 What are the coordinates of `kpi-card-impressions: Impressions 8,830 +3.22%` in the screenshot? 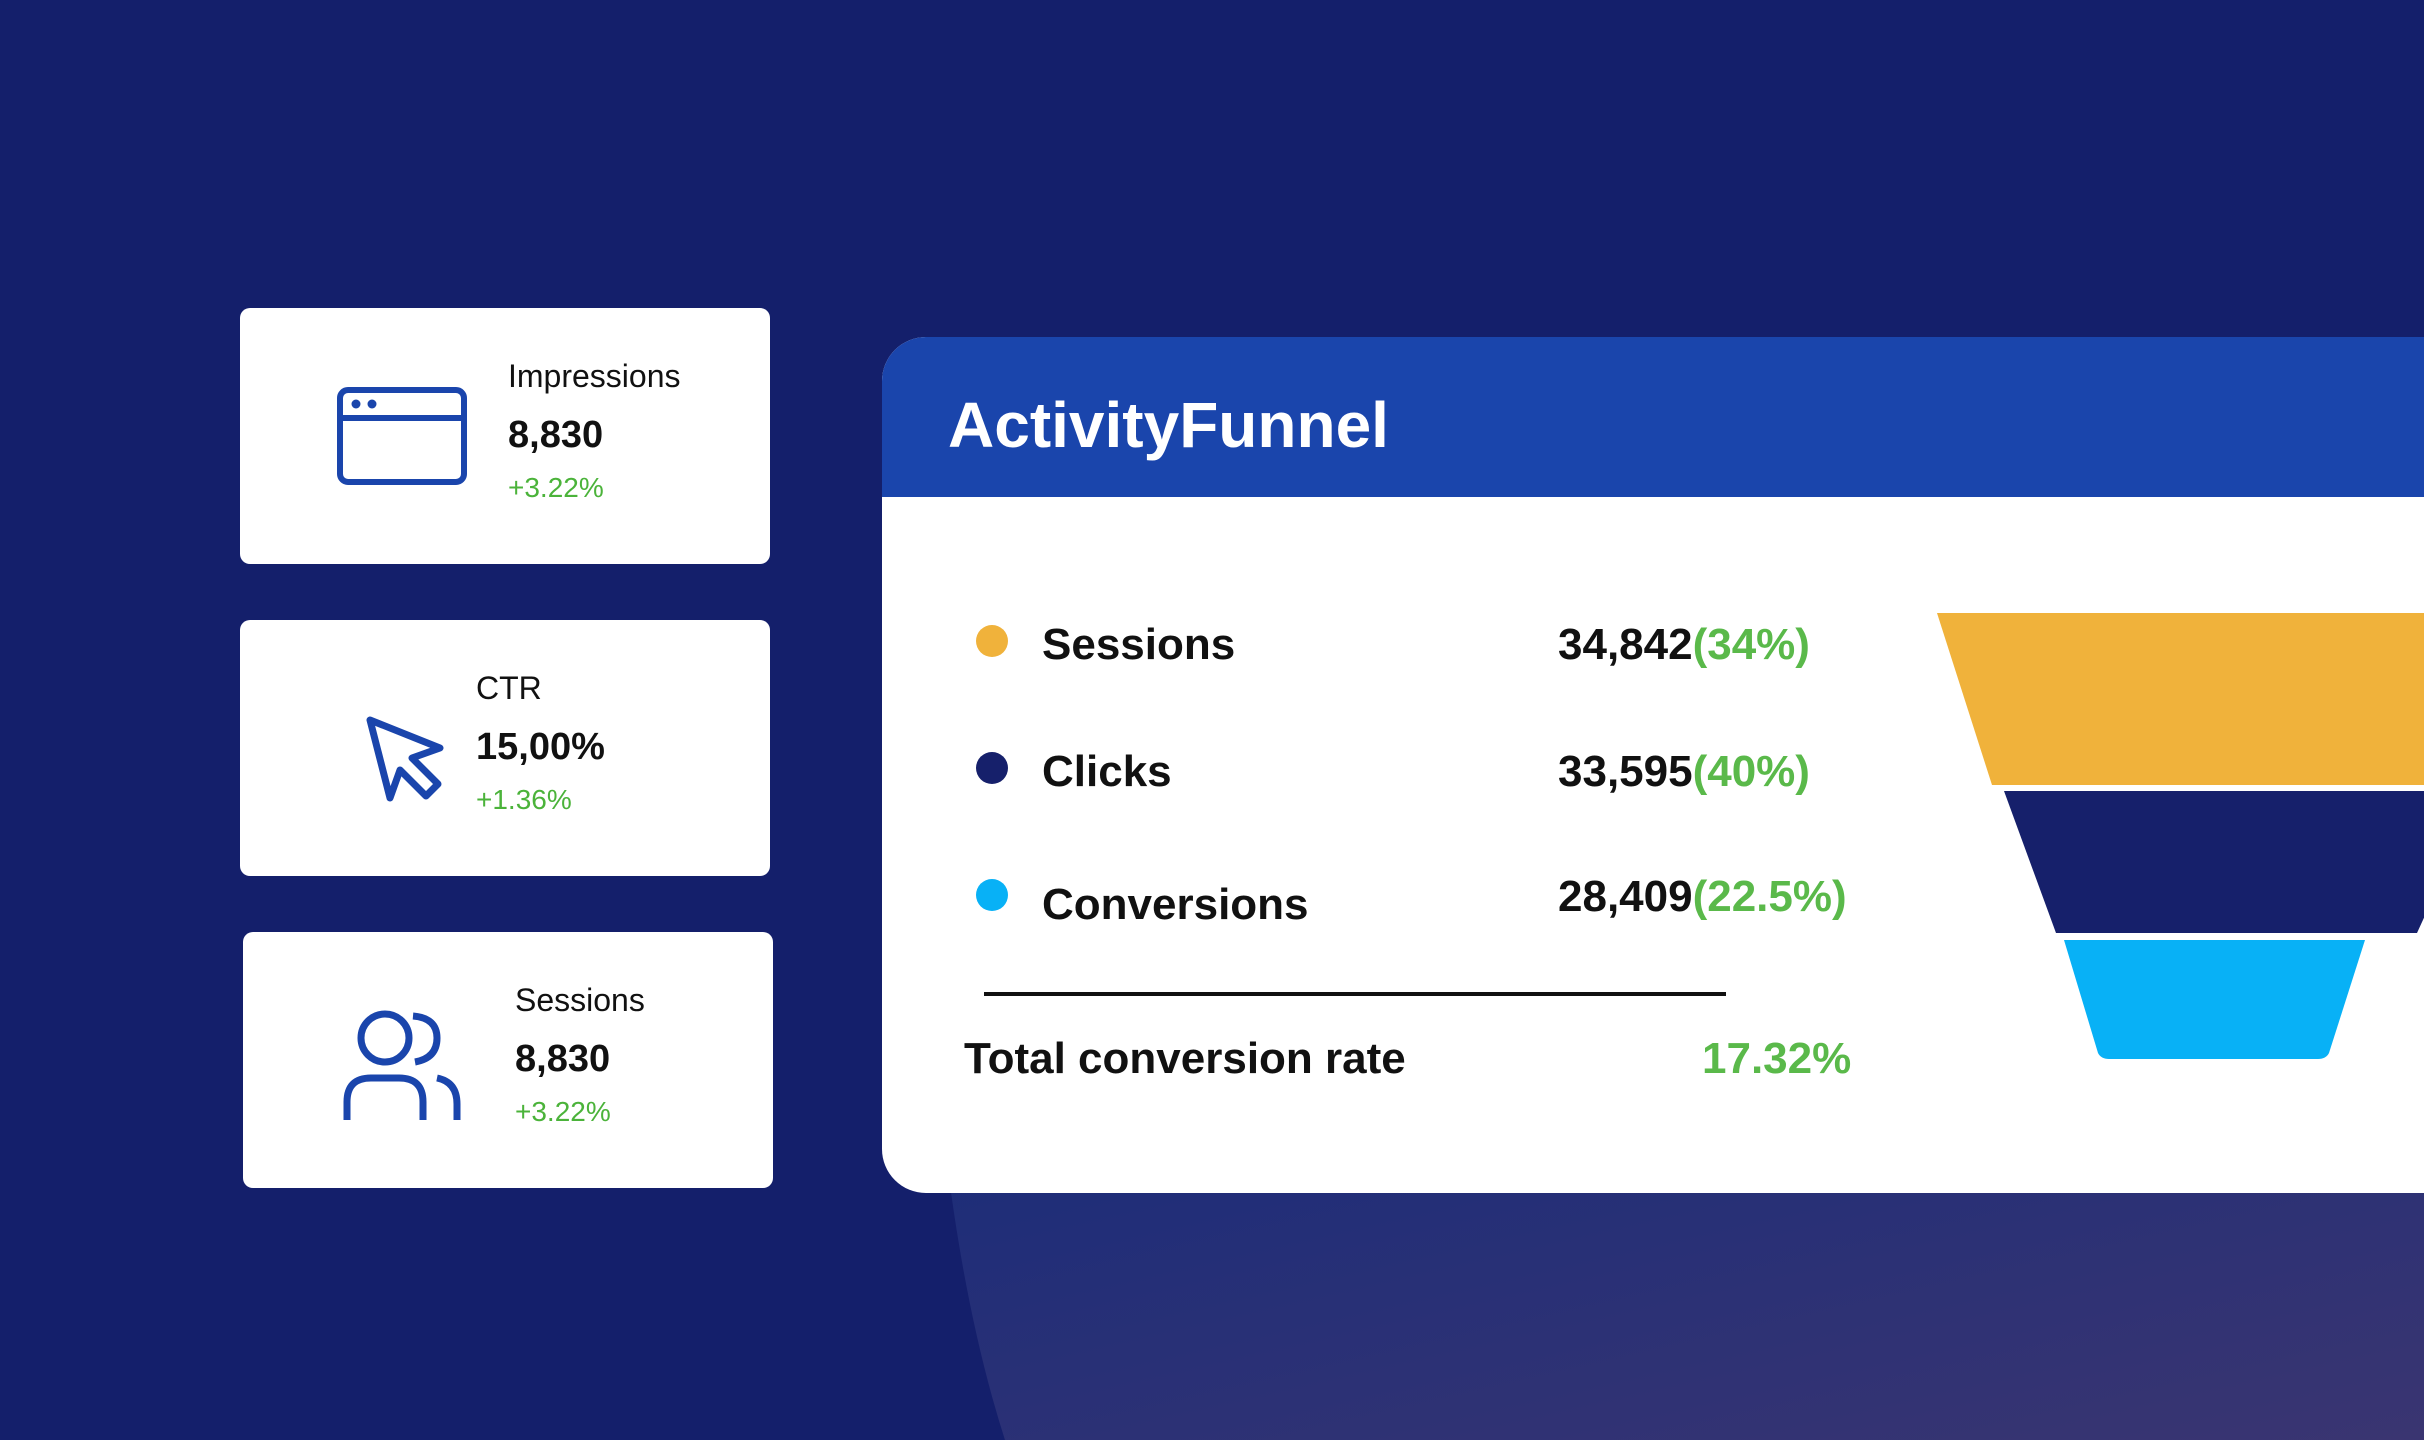 It's located at (505, 436).